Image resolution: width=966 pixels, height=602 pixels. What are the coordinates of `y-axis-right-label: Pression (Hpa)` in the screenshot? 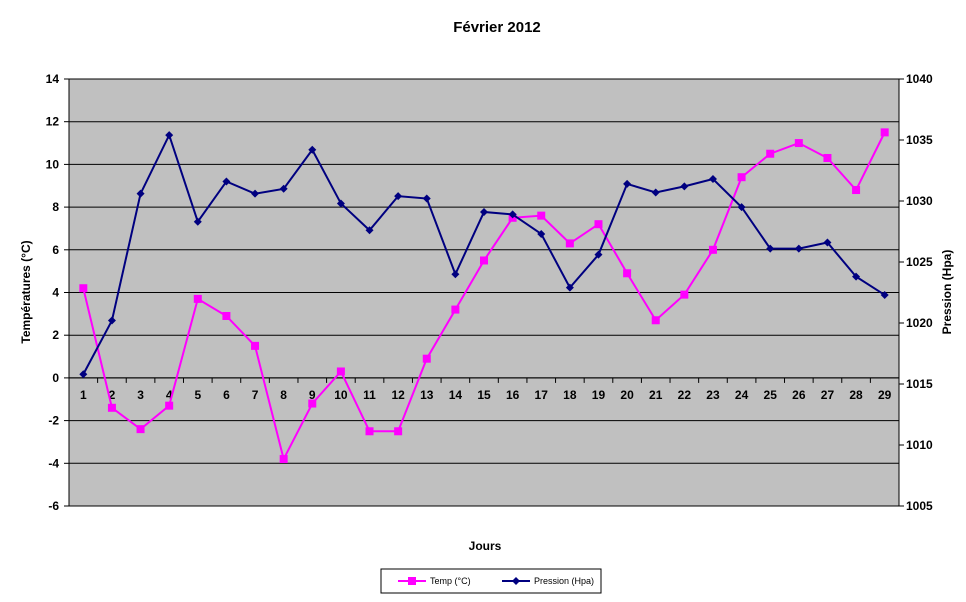 It's located at (947, 292).